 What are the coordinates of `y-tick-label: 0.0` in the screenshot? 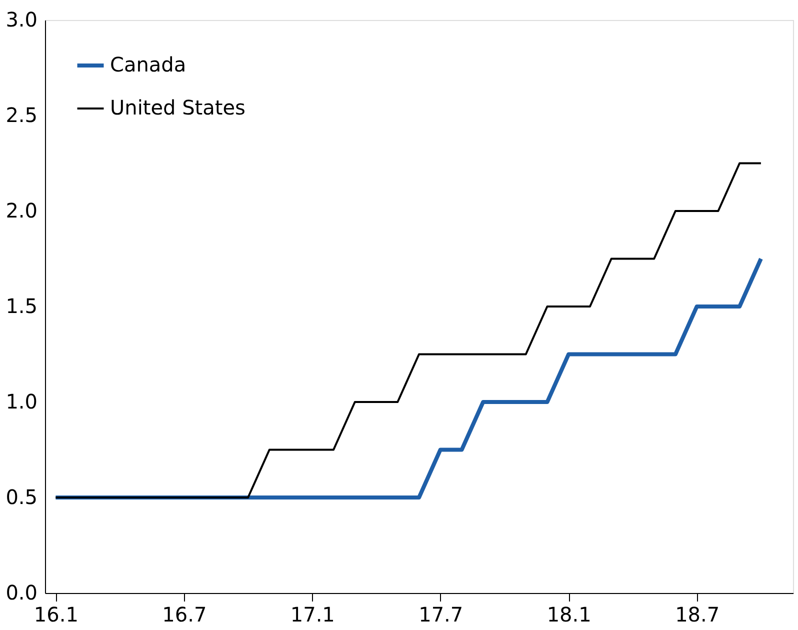 It's located at (22, 592).